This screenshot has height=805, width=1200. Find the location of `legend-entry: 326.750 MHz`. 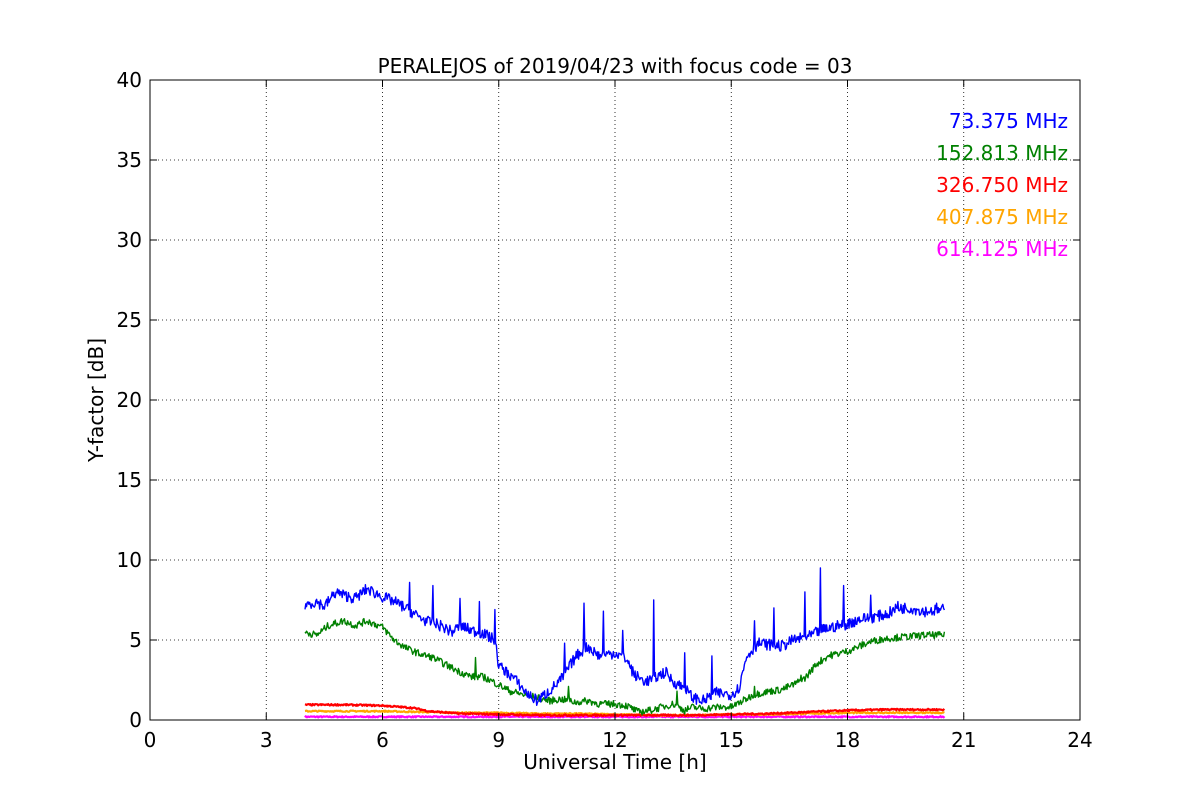

legend-entry: 326.750 MHz is located at coordinates (1002, 185).